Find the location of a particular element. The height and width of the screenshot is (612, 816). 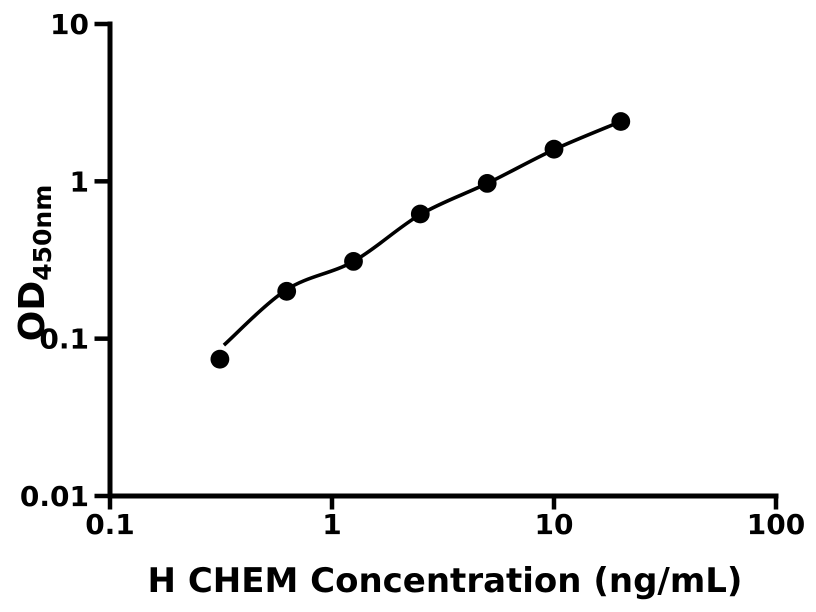

x-axis-ticks is located at coordinates (443, 504).